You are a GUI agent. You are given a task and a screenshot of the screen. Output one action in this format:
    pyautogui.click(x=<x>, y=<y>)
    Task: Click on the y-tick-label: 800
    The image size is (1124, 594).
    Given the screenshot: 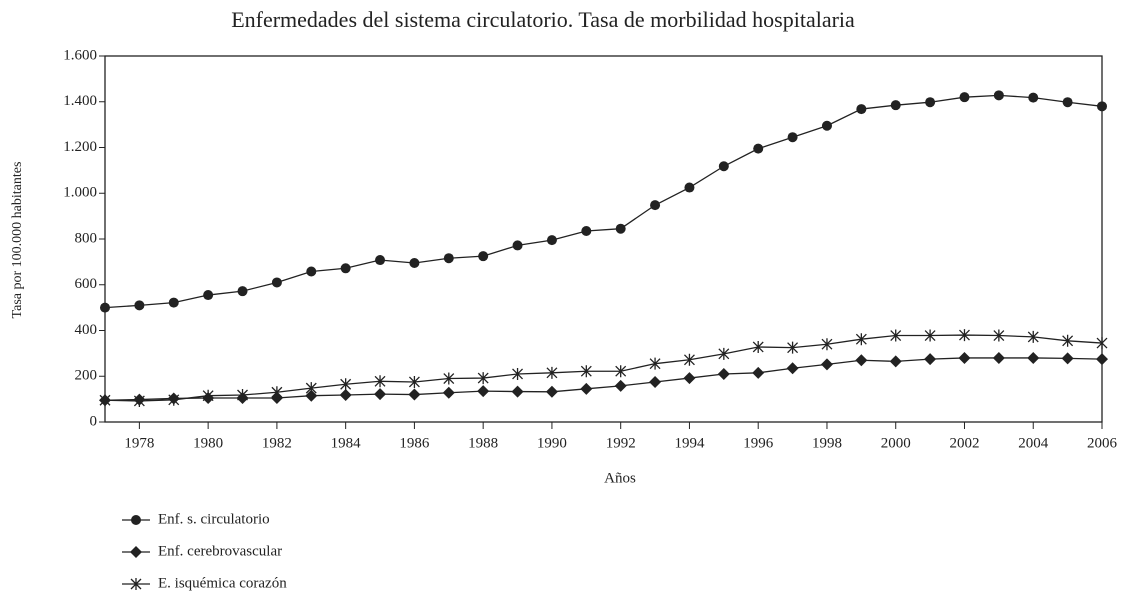 What is the action you would take?
    pyautogui.click(x=86, y=238)
    